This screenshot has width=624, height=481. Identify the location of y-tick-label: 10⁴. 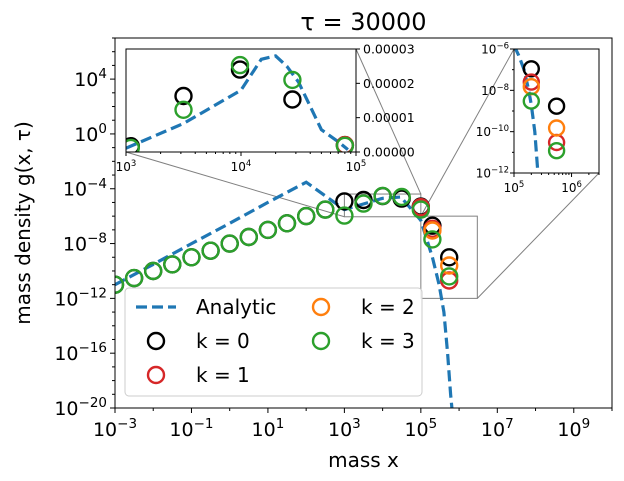
(90, 78).